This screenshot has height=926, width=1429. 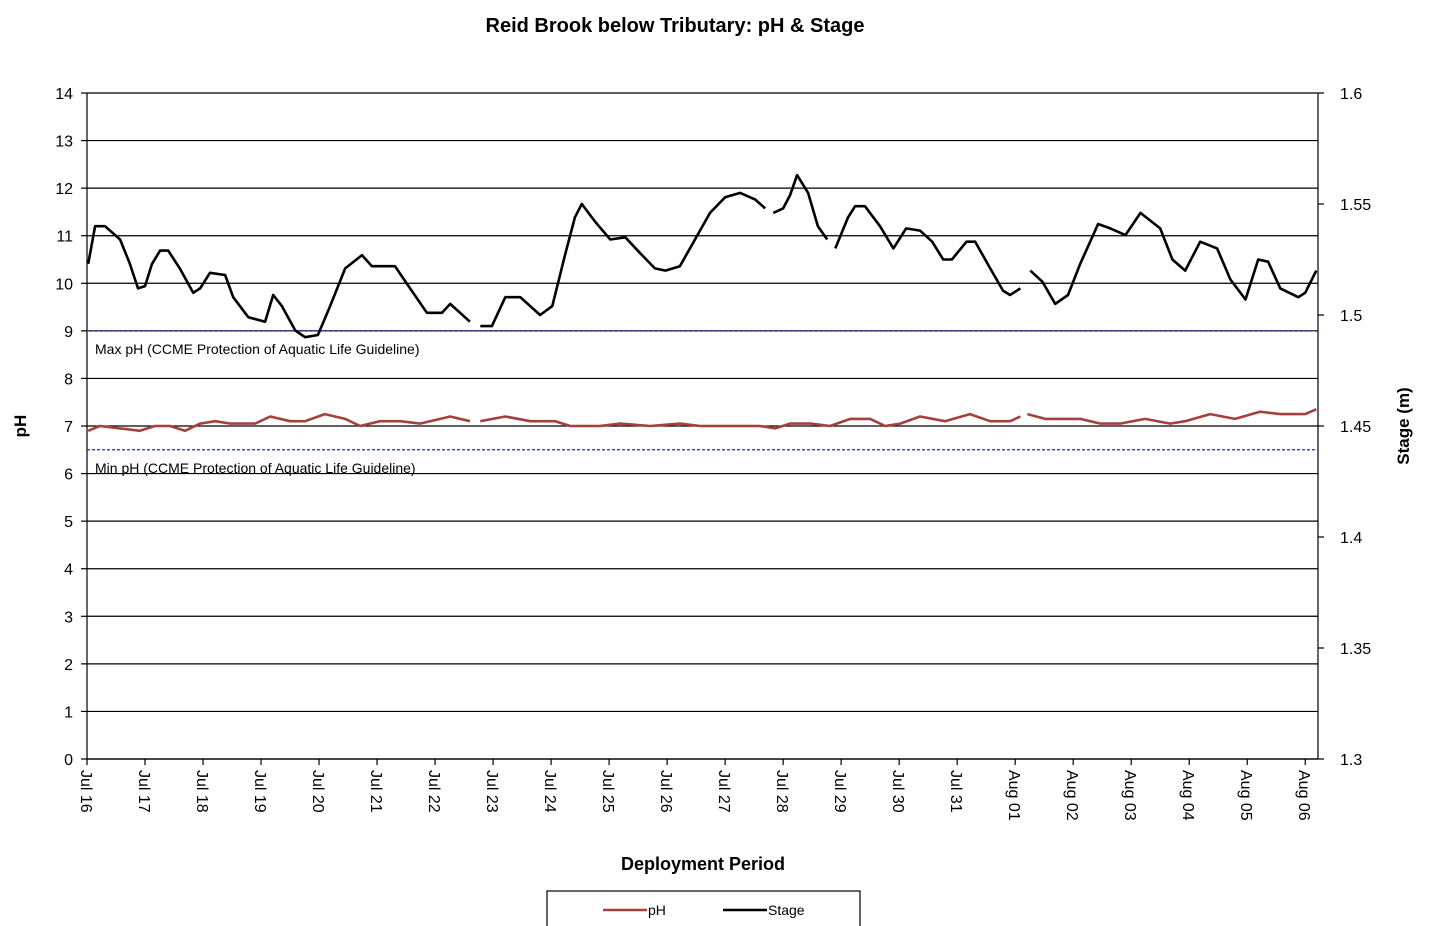 I want to click on x-tick-label: Jul 18, so click(x=201, y=791).